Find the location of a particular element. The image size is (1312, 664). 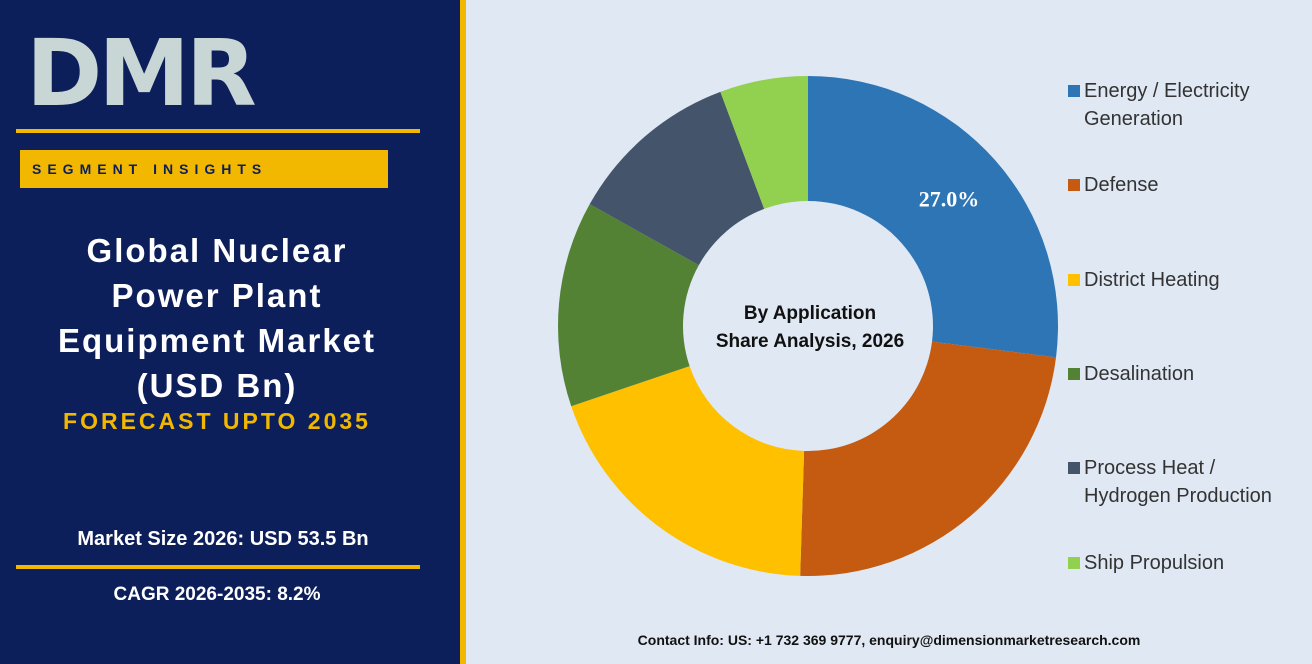

legend-item: Desalination is located at coordinates (1183, 374).